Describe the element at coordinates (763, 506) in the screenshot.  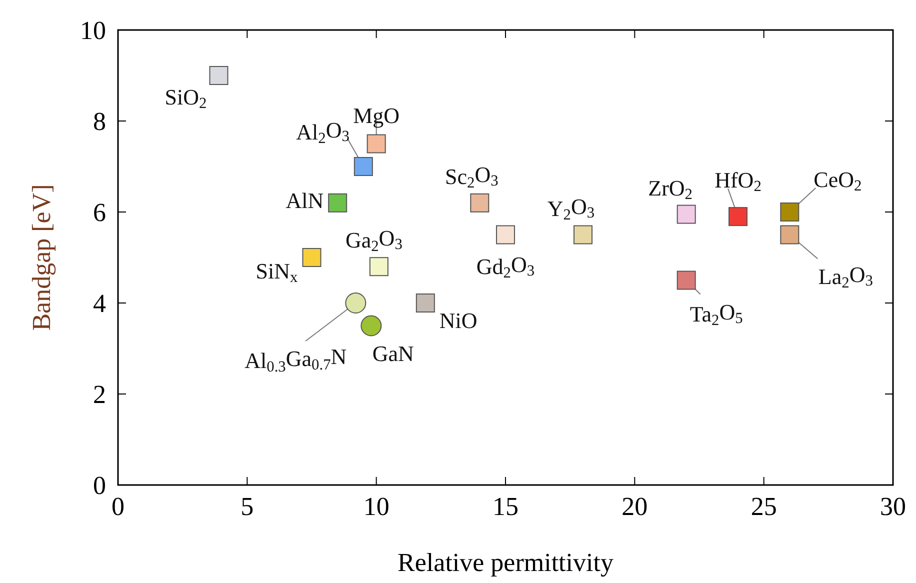
I see `x-tick-label: 25` at that location.